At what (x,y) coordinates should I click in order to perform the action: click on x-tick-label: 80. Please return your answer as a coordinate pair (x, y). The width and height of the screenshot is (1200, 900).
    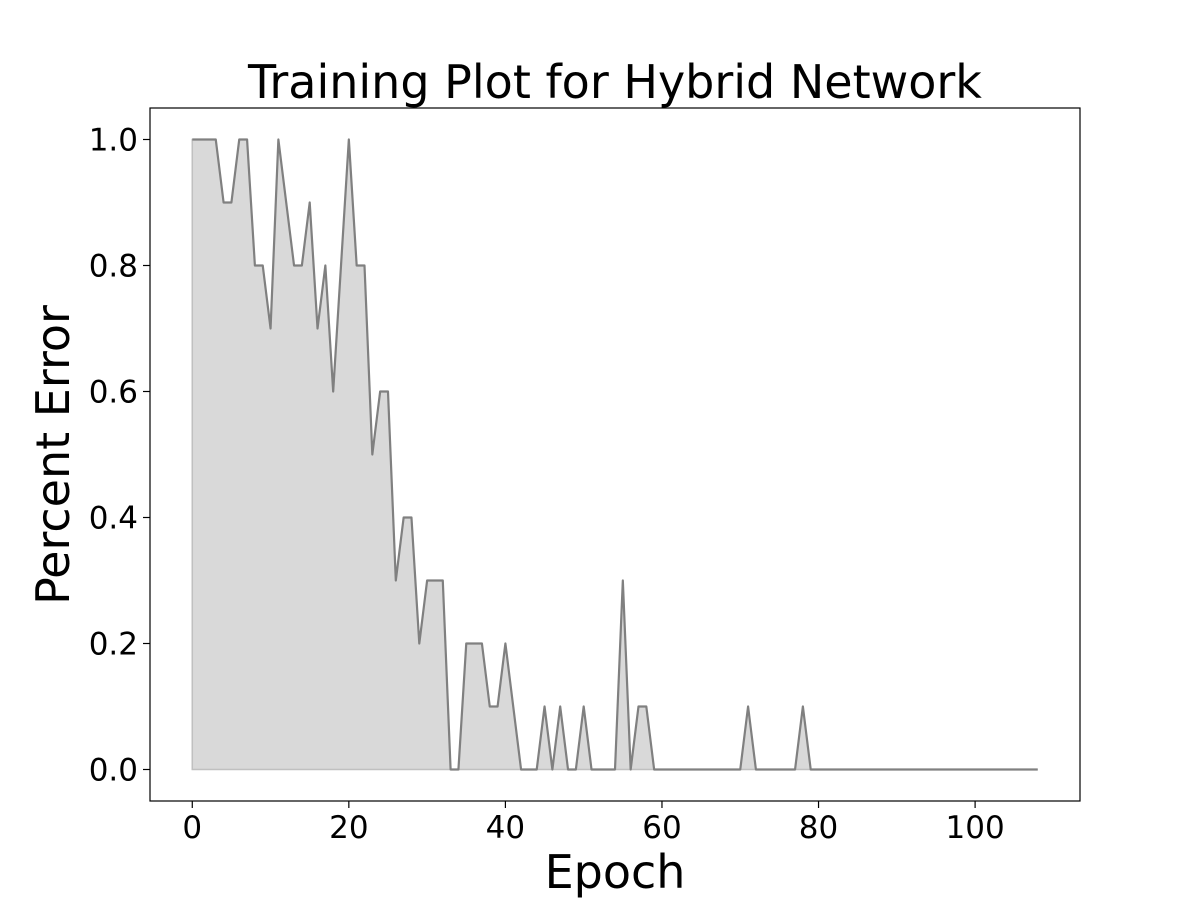
    Looking at the image, I should click on (818, 828).